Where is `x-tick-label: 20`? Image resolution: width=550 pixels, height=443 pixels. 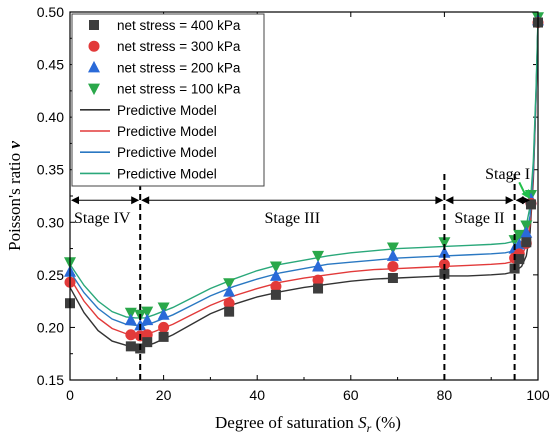 x-tick-label: 20 is located at coordinates (164, 395).